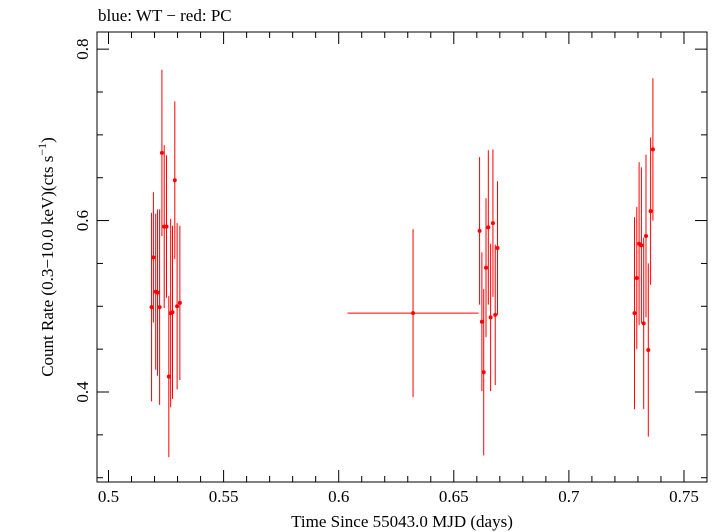 The width and height of the screenshot is (716, 532). Describe the element at coordinates (569, 496) in the screenshot. I see `x-tick-label: 0.7` at that location.